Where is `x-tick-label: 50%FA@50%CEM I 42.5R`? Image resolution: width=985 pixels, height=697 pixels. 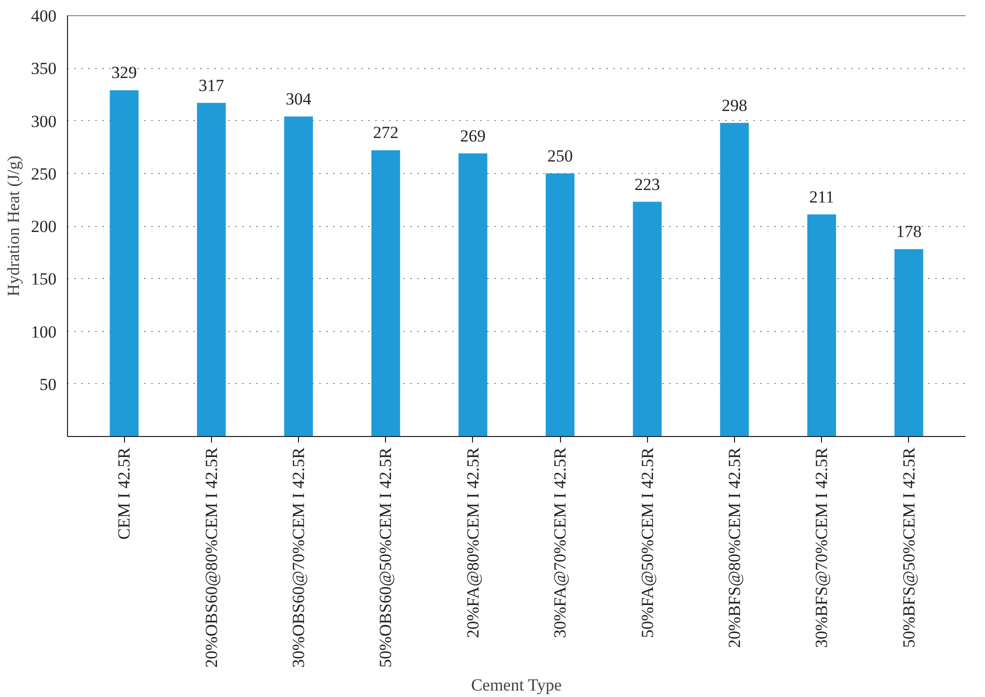 x-tick-label: 50%FA@50%CEM I 42.5R is located at coordinates (647, 542).